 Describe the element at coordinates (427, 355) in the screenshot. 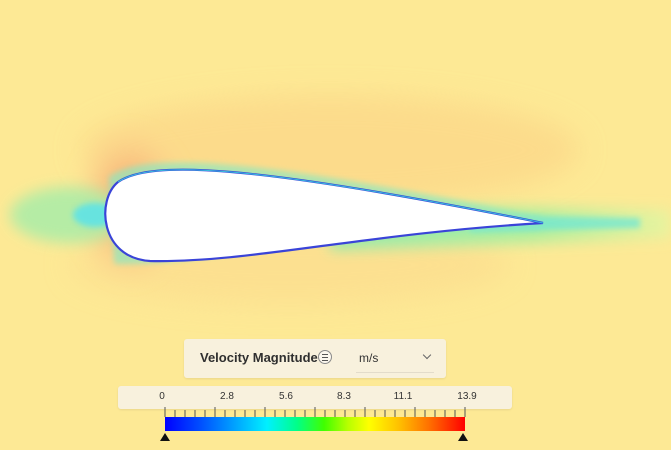

I see `chevron-down-icon` at that location.